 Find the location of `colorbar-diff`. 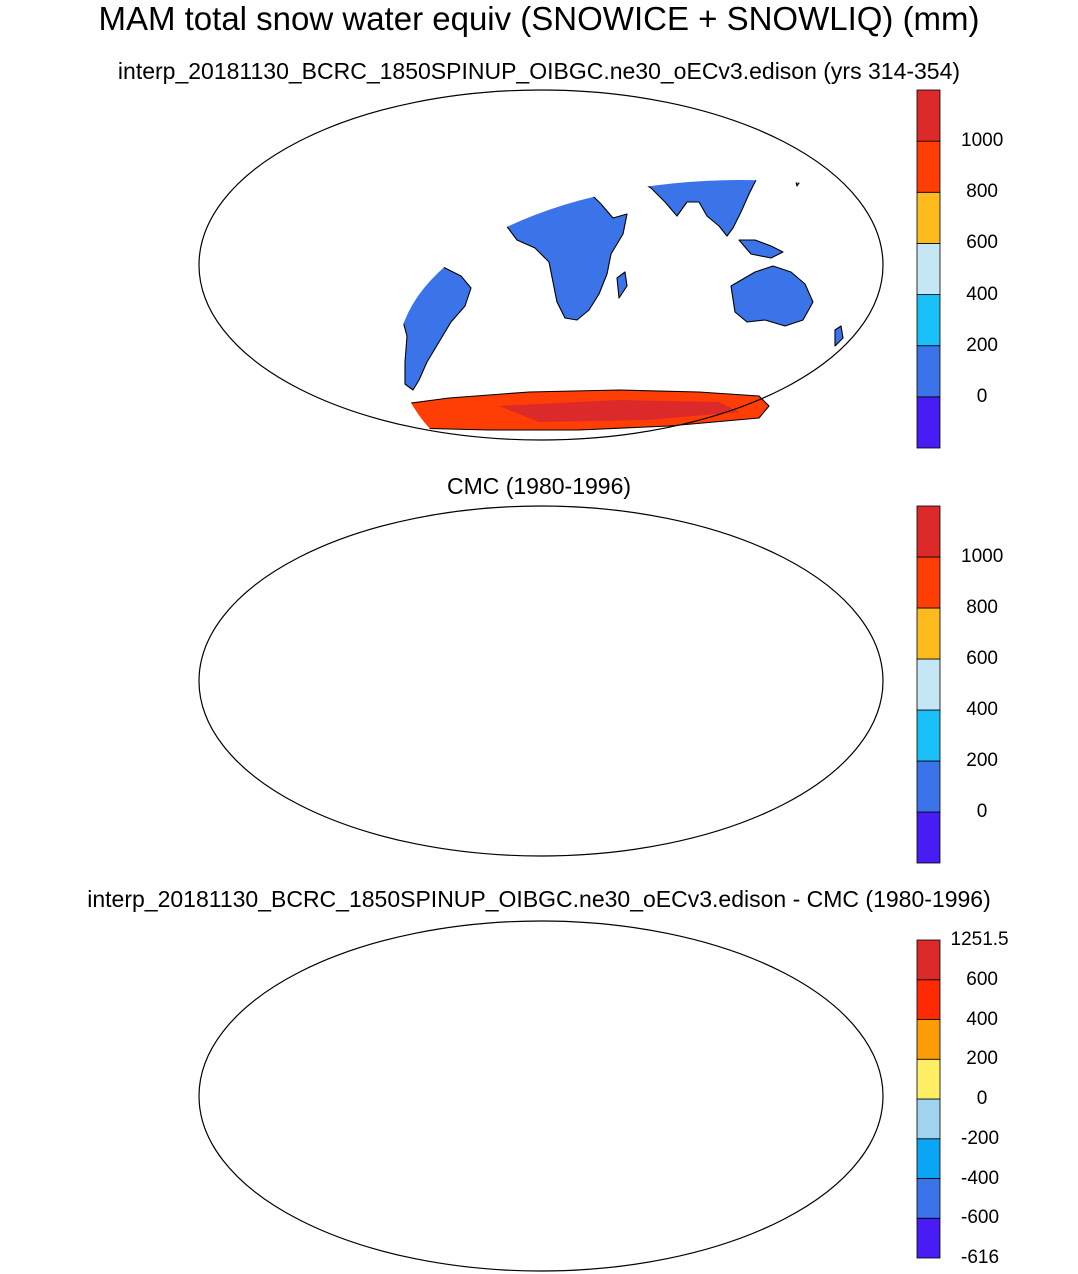

colorbar-diff is located at coordinates (928, 1099).